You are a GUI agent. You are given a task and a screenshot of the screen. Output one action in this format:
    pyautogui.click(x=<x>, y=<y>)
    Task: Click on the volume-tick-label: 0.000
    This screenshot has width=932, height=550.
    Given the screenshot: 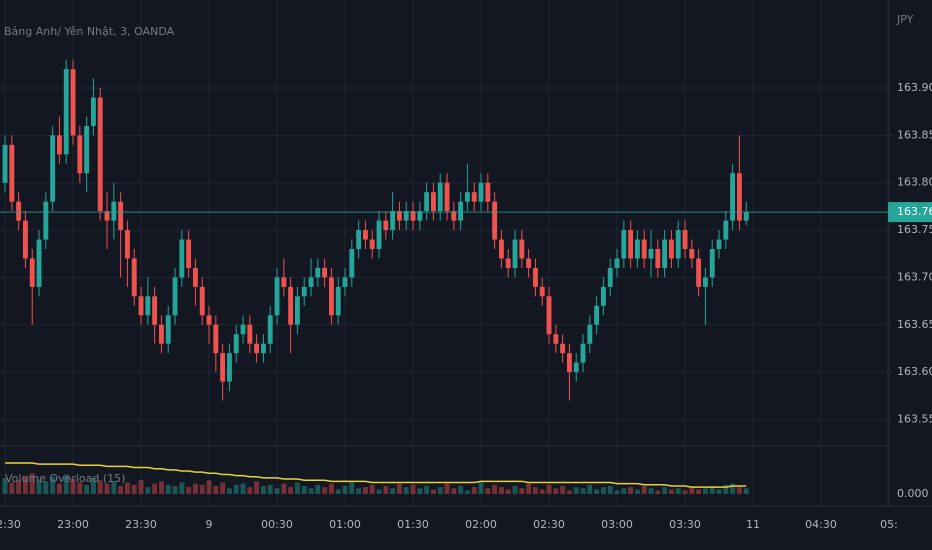 What is the action you would take?
    pyautogui.click(x=913, y=493)
    